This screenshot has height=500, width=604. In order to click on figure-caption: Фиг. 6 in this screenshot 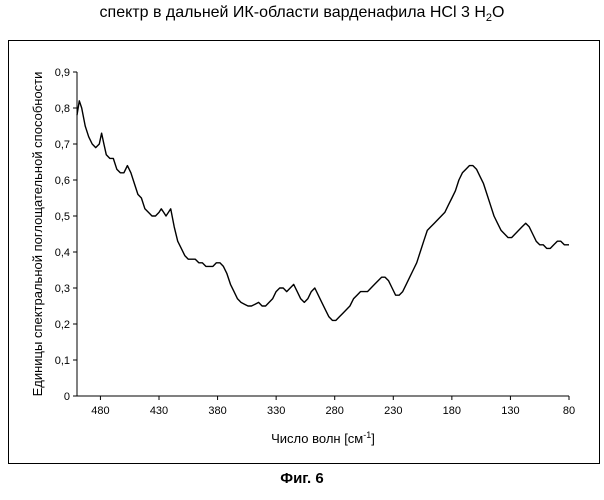, I will do `click(302, 478)`.